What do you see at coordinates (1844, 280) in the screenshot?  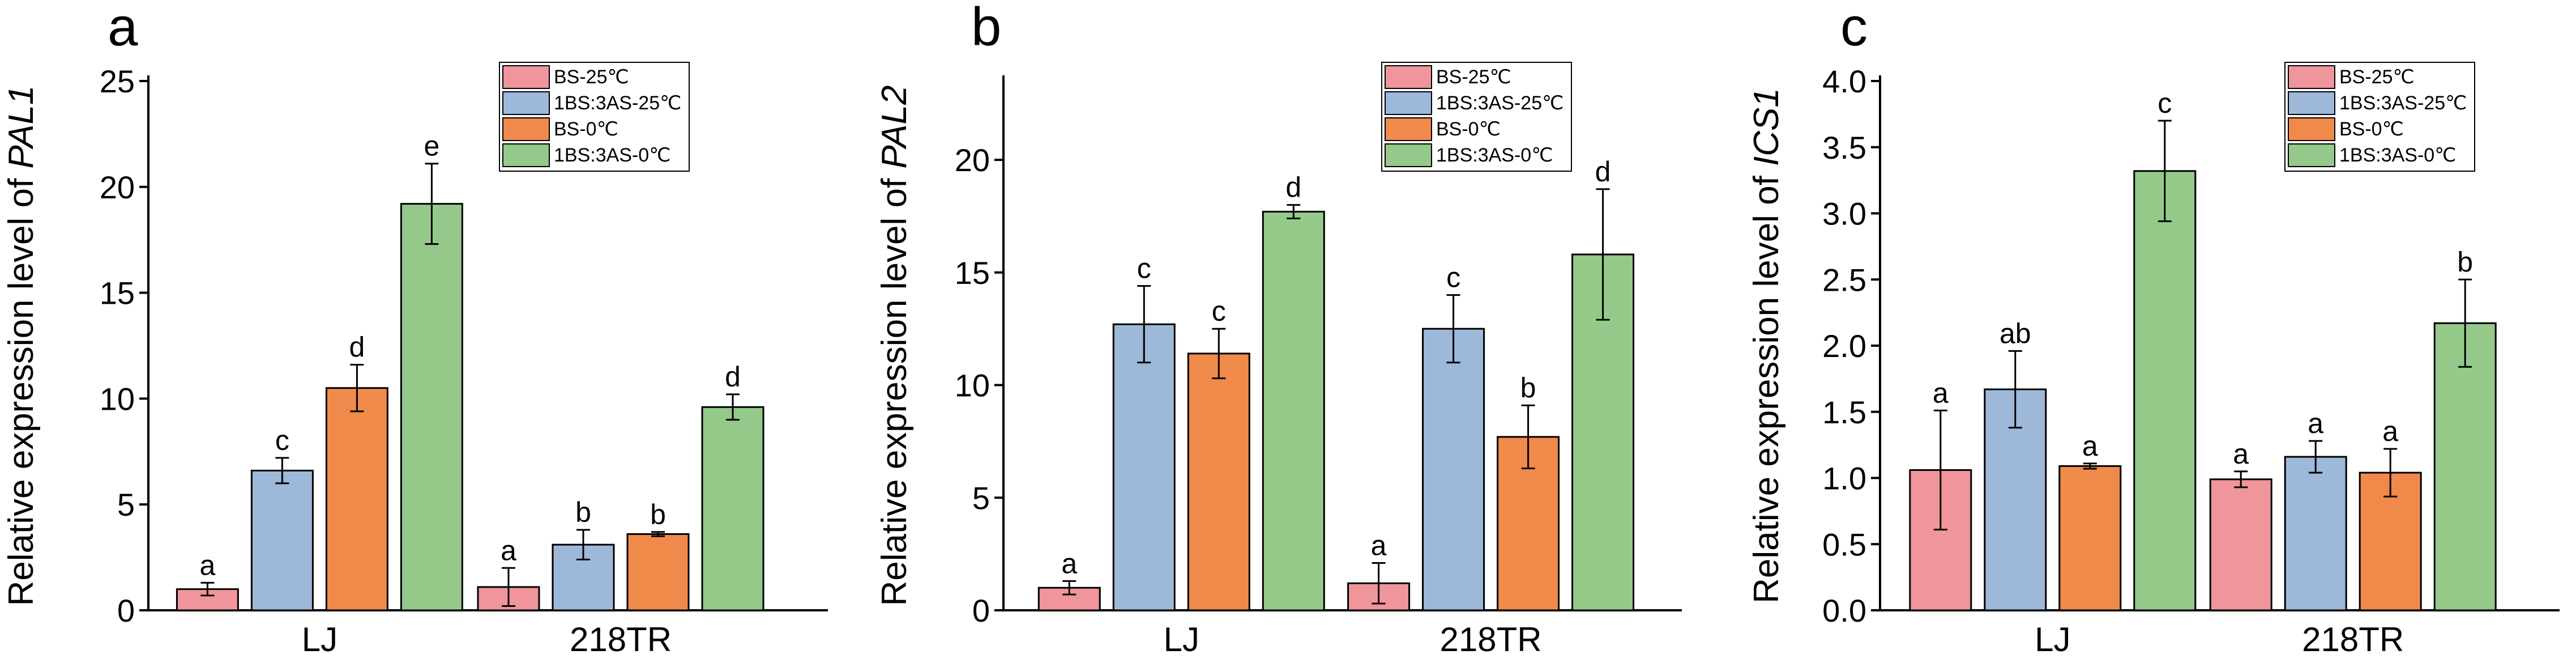 I see `y-tick-label: 2.5` at bounding box center [1844, 280].